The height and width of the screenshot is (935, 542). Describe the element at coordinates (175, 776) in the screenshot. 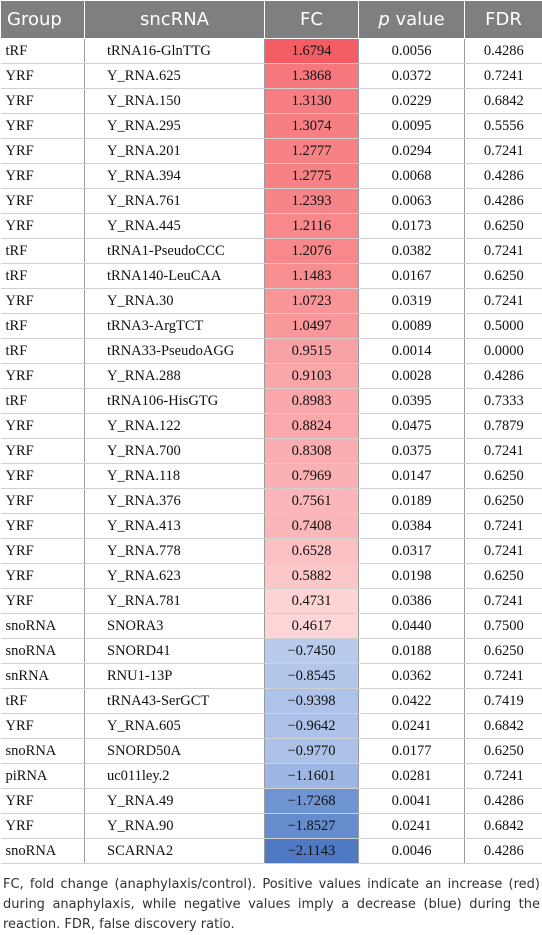

I see `cell-sncrna: uc011ley.2` at that location.